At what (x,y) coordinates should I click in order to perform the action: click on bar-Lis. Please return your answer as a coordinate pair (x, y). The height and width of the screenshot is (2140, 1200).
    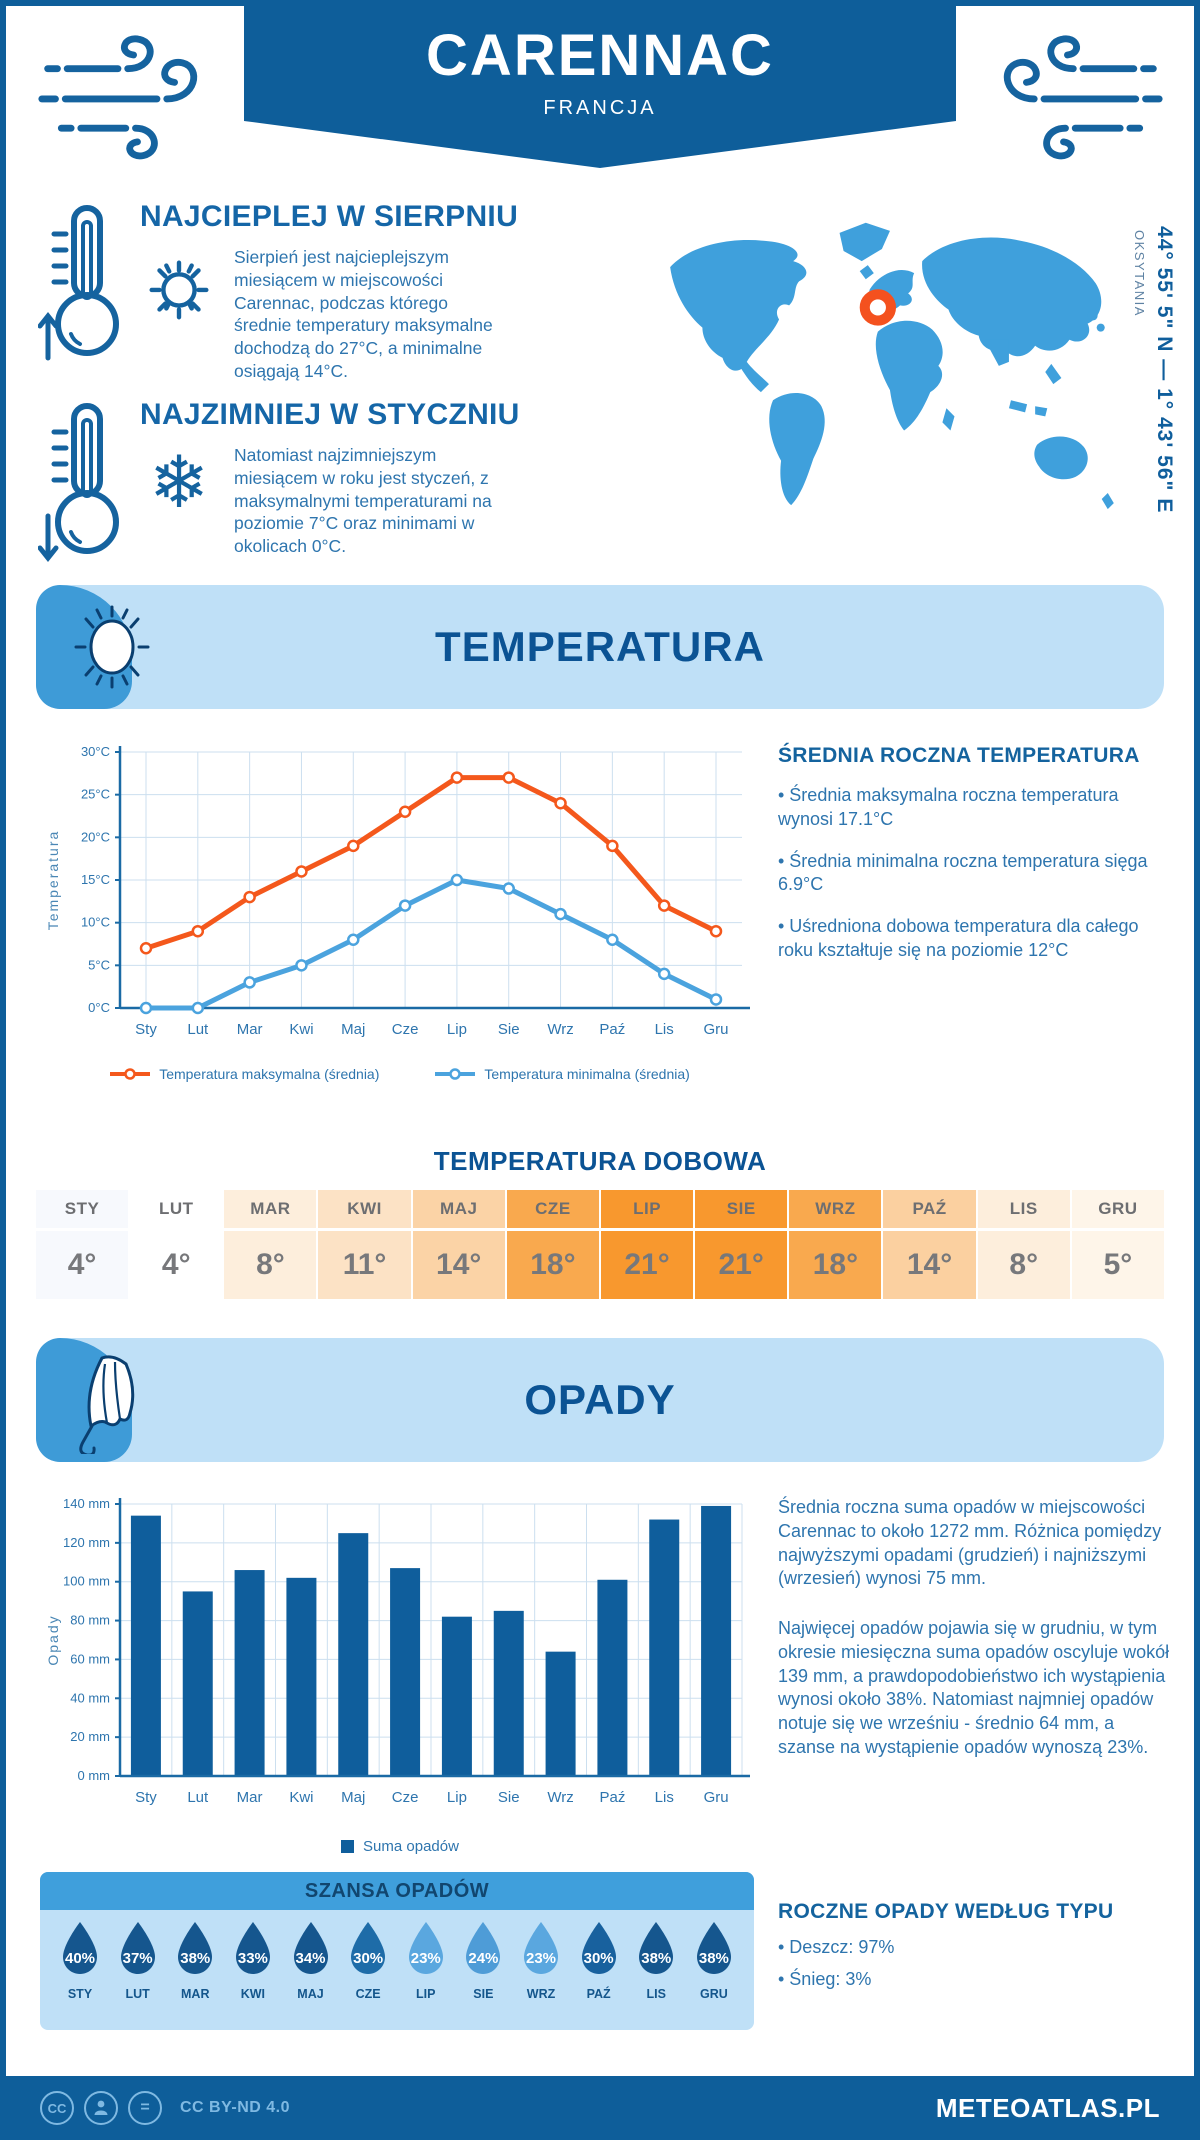
    Looking at the image, I should click on (664, 1647).